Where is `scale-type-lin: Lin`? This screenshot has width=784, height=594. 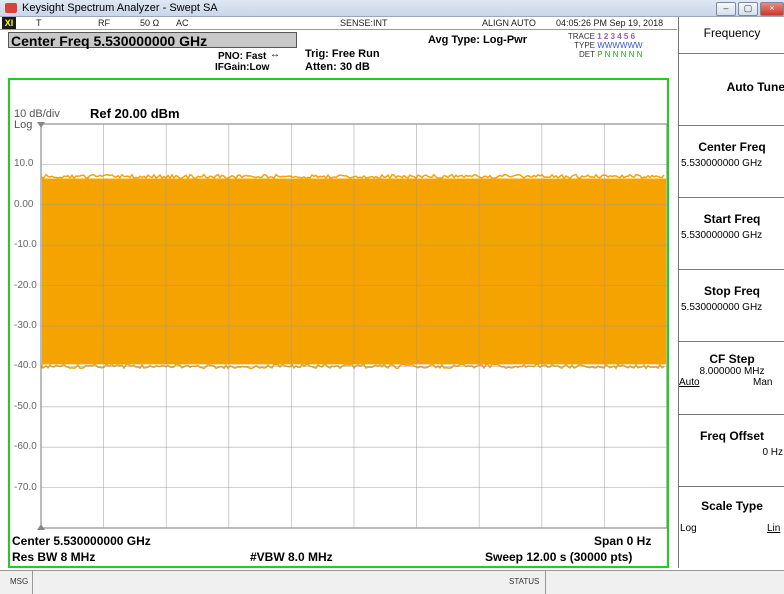 scale-type-lin: Lin is located at coordinates (774, 528).